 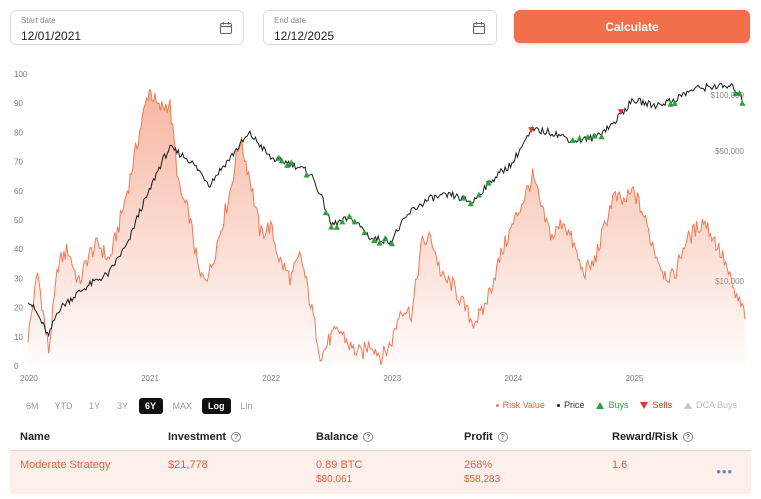 I want to click on scale-lin-button: Lin, so click(x=247, y=406).